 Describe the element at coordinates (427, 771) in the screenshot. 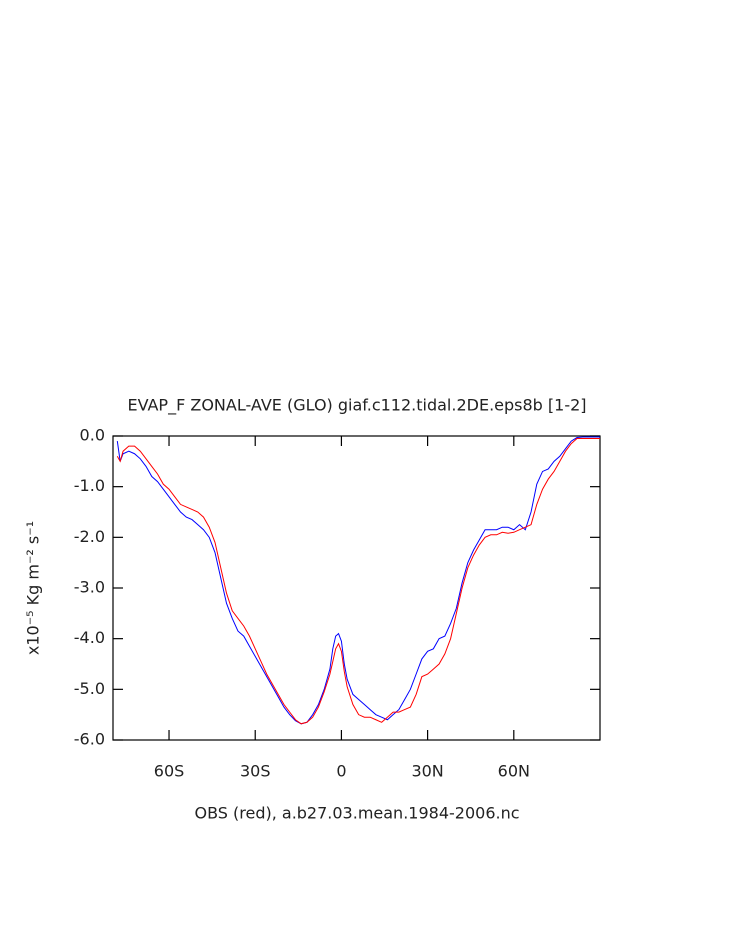

I see `x-tick-label: 30N` at that location.